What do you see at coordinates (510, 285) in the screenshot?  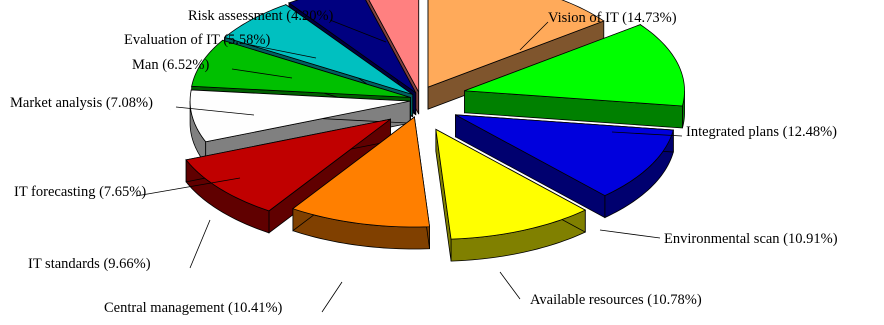 I see `leader-line-available-resources` at bounding box center [510, 285].